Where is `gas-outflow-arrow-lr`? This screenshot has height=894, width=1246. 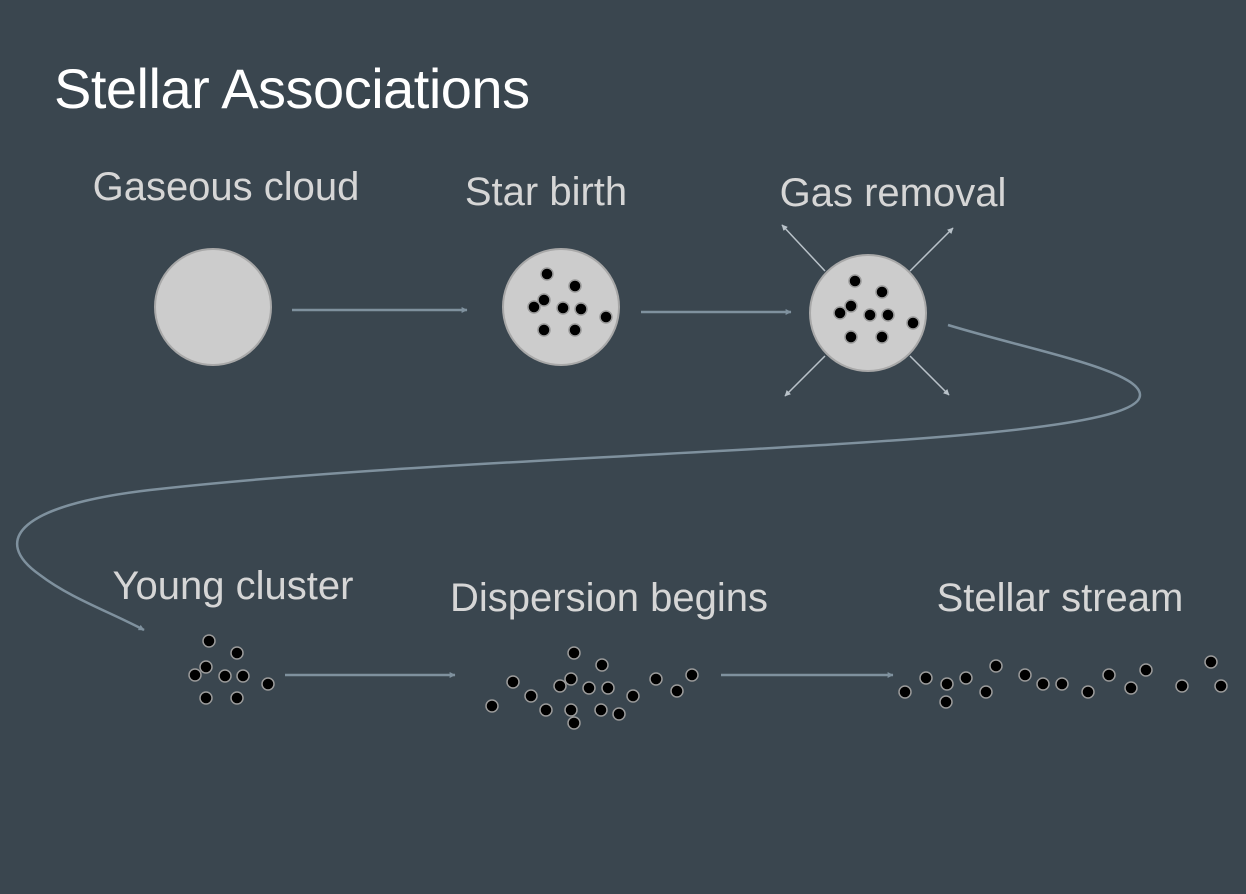
gas-outflow-arrow-lr is located at coordinates (929, 375).